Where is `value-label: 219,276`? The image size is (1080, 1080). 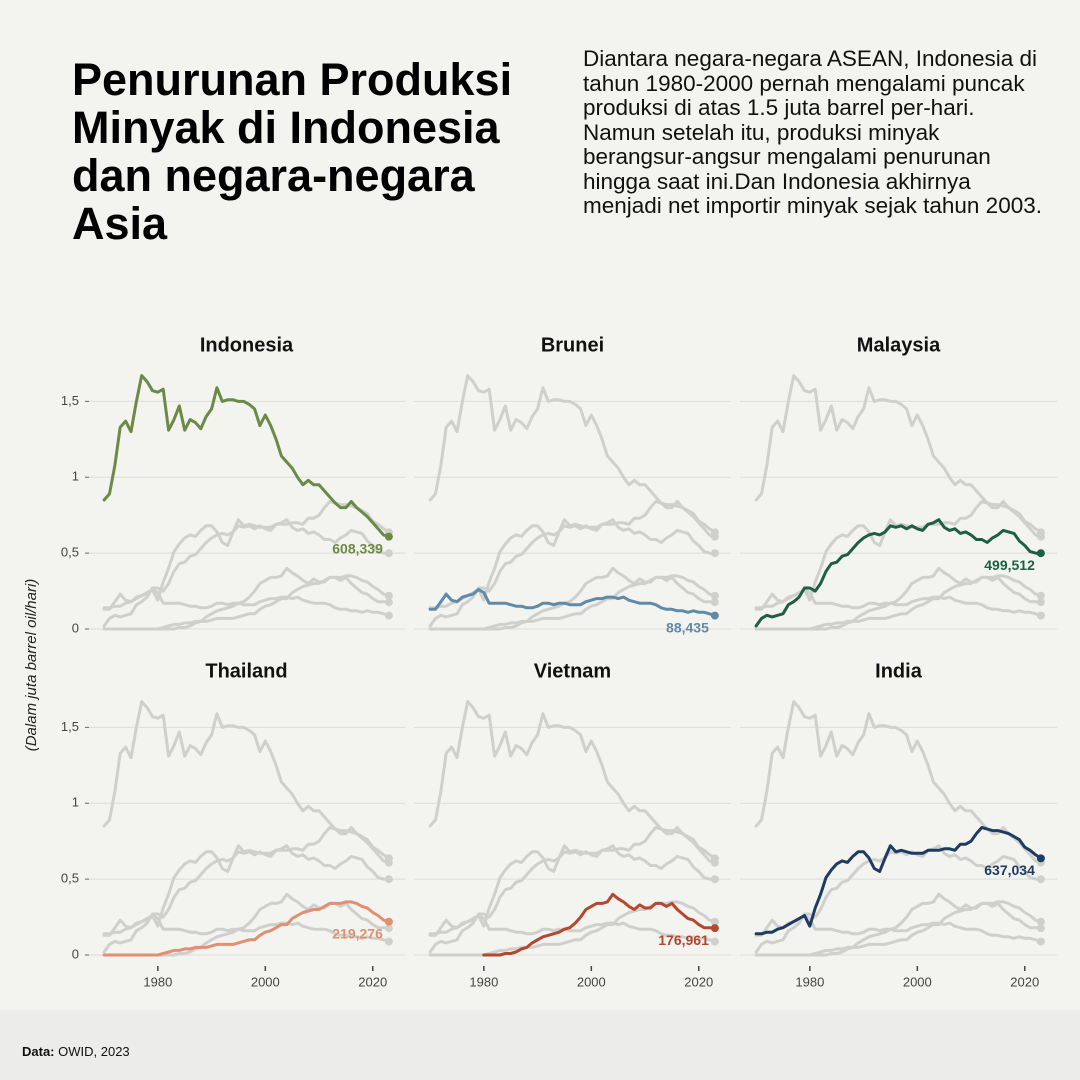
value-label: 219,276 is located at coordinates (357, 933).